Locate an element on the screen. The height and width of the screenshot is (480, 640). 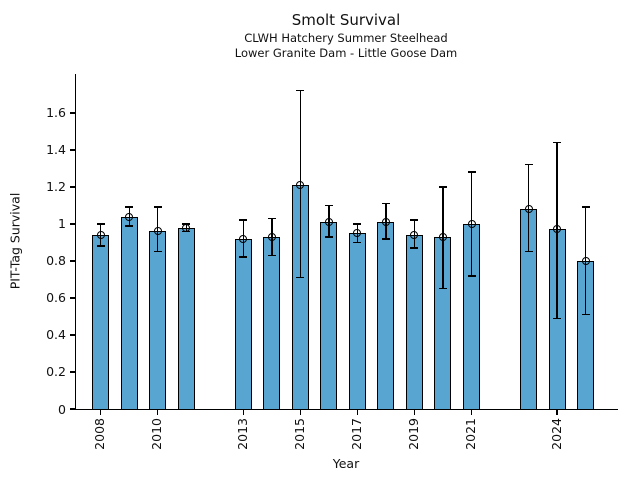
x-tick-label-2013: 2013 is located at coordinates (242, 434).